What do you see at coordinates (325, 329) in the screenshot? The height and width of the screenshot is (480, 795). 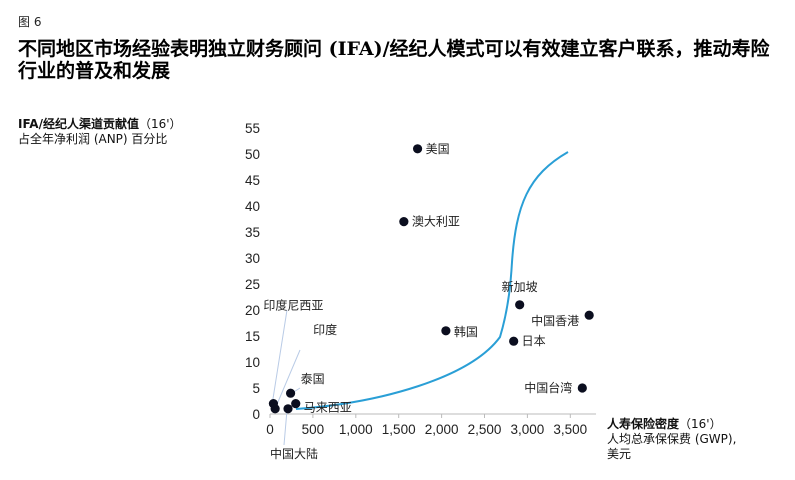 I see `point-label: 印度` at bounding box center [325, 329].